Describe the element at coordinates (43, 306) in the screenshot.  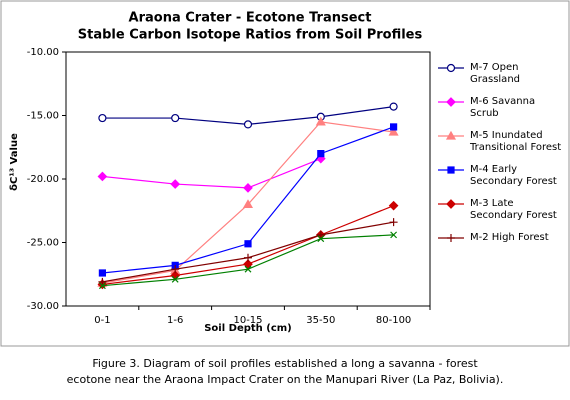
I see `y-tick-label: -30.00` at that location.